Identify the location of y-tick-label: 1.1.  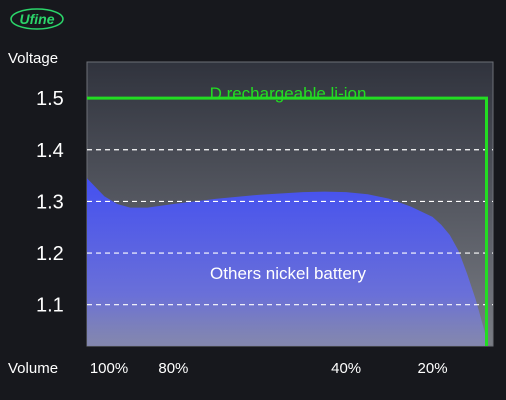
(50, 306).